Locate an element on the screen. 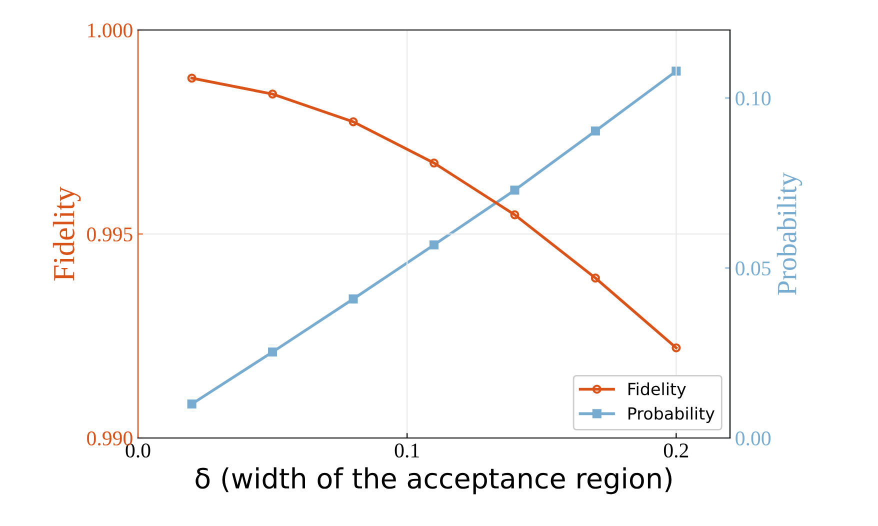  y2-tick-label: 0.10 is located at coordinates (753, 98).